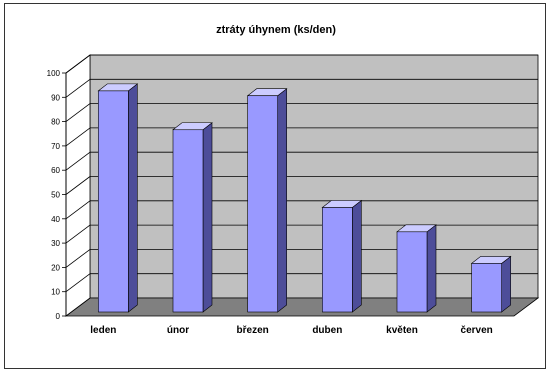 This screenshot has width=552, height=374. I want to click on y-axis, so click(64, 194).